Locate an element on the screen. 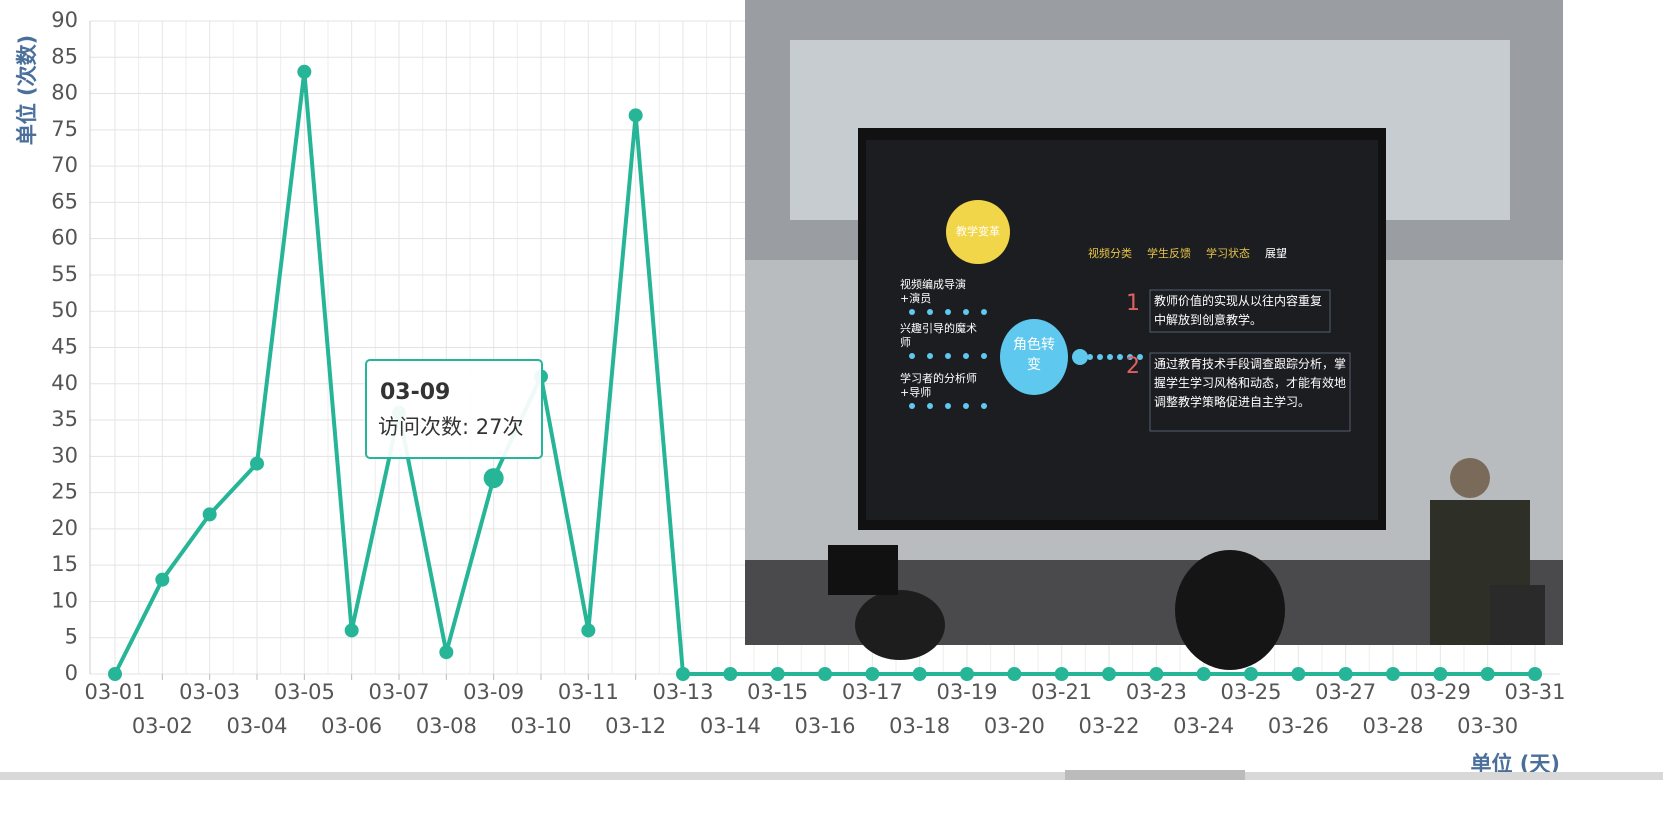 Image resolution: width=1663 pixels, height=831 pixels. x-tick-label: 03-09 is located at coordinates (493, 692).